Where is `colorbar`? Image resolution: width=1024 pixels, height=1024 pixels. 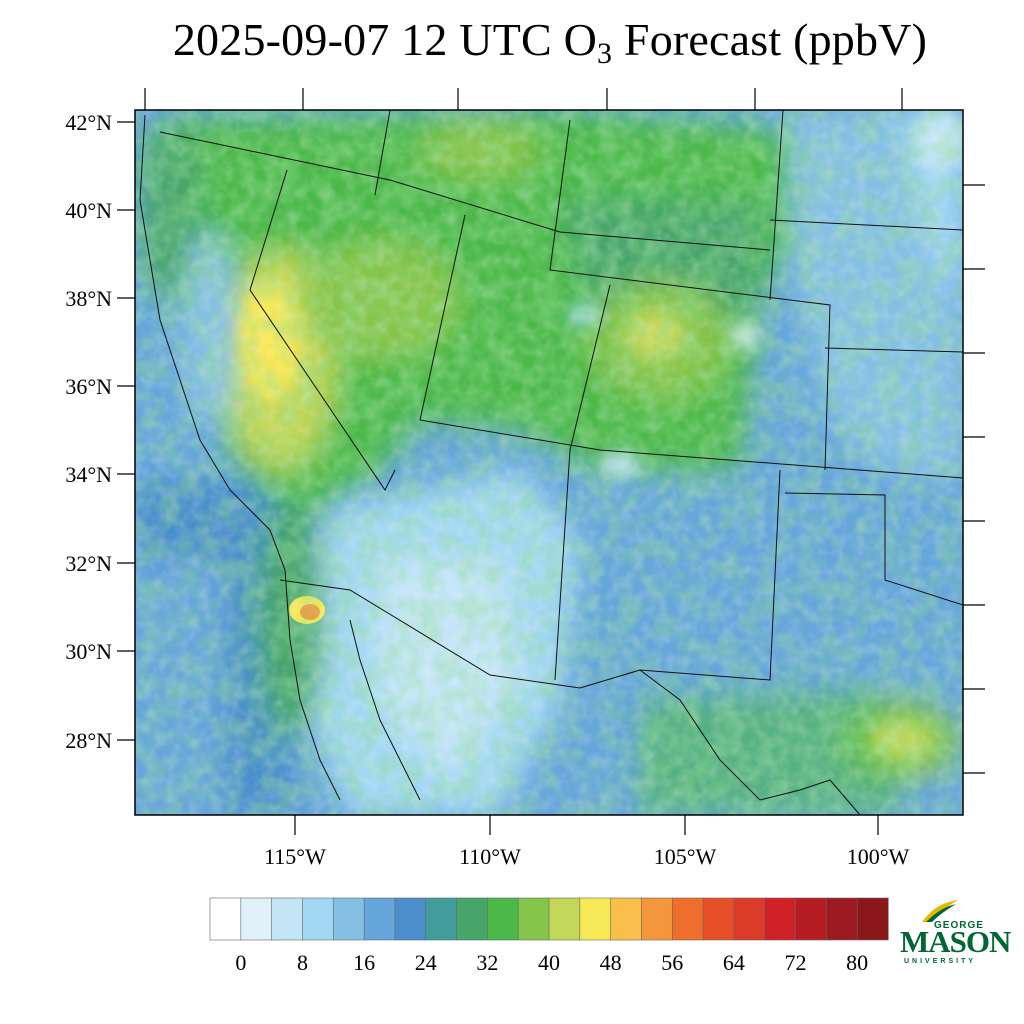 colorbar is located at coordinates (549, 919).